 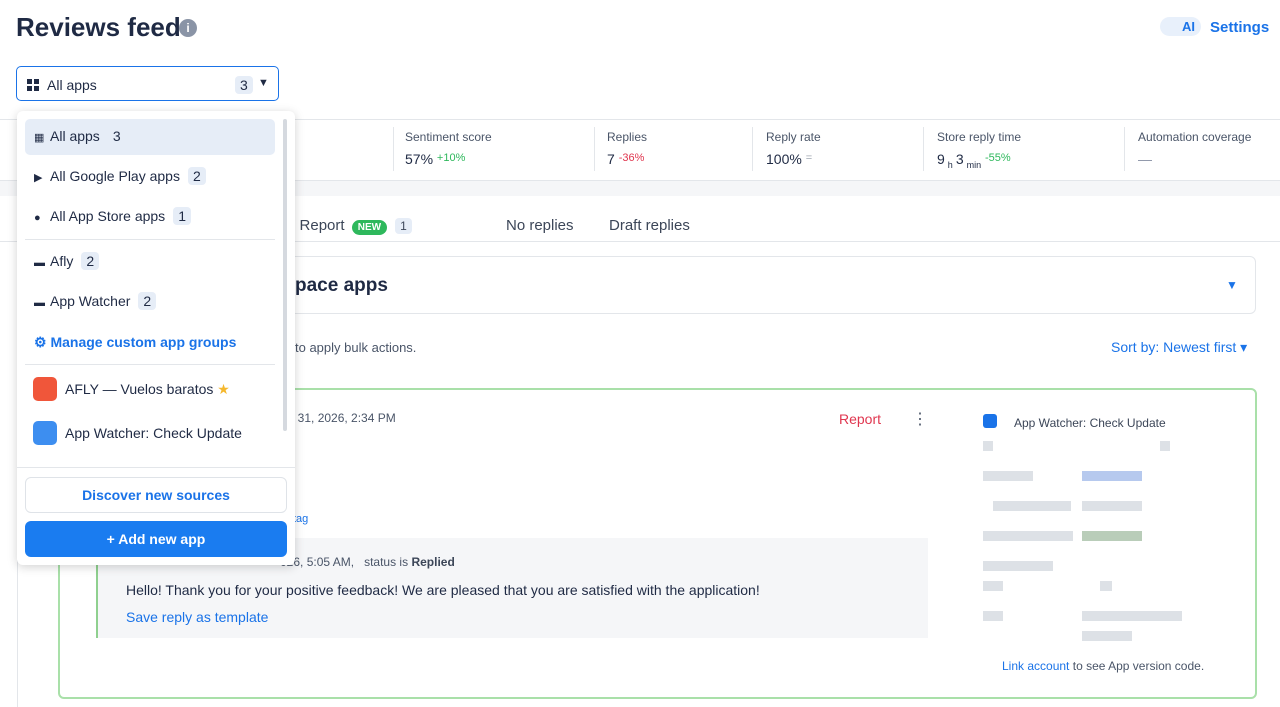 I want to click on watcher-icon, so click(x=45, y=433).